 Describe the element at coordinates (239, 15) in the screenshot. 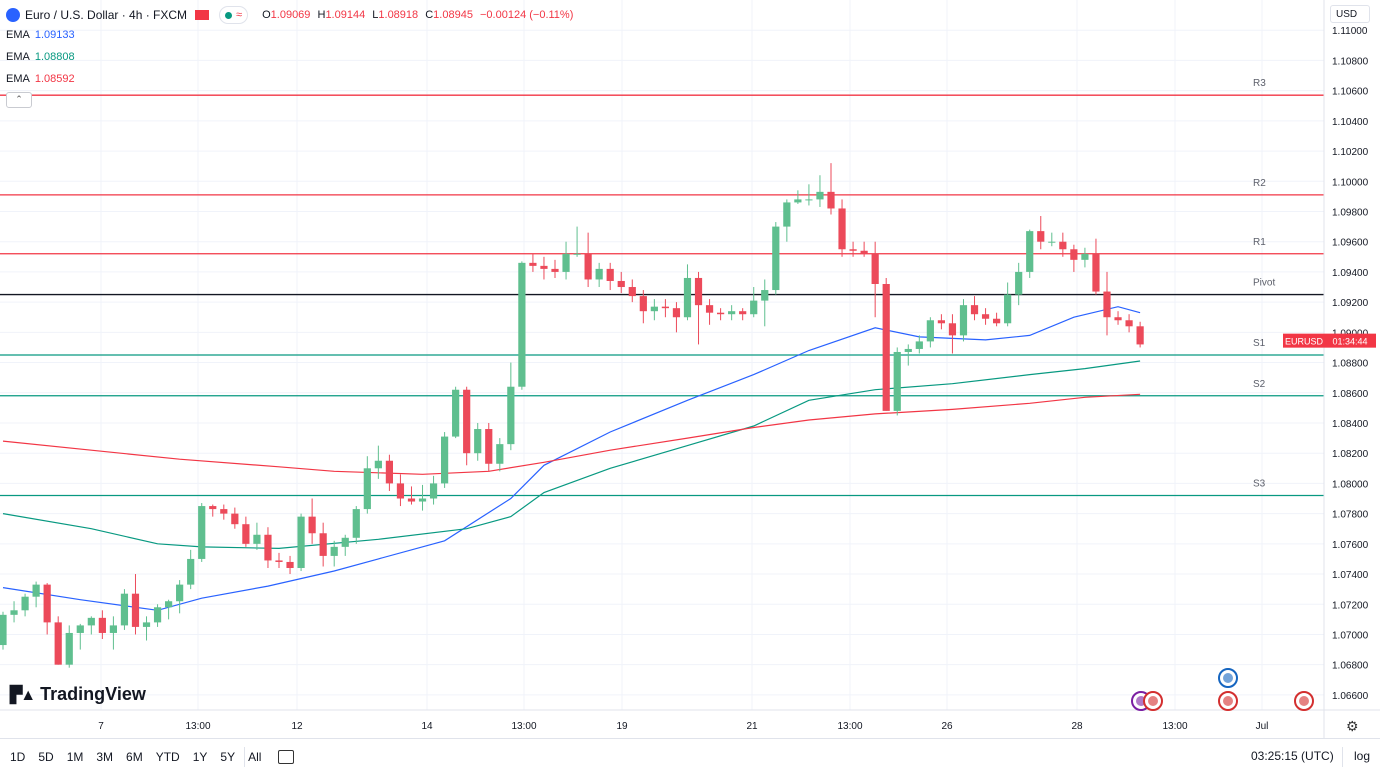

I see `wave-icon: ≈` at that location.